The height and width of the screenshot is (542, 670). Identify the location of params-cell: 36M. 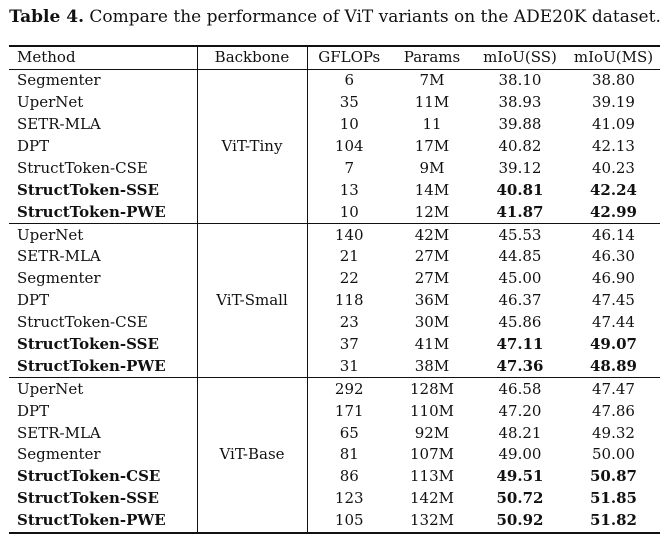
(432, 300).